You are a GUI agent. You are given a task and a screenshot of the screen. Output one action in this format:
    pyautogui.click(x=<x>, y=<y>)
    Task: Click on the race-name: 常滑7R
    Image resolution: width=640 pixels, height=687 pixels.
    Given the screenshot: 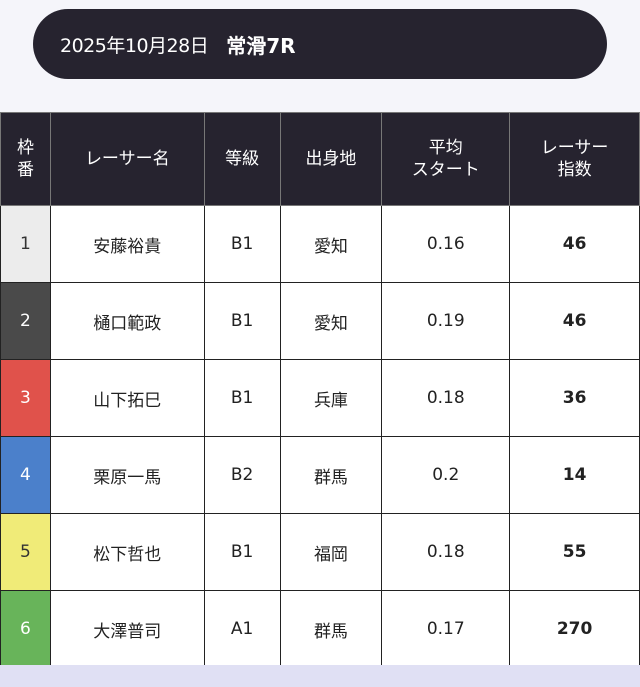 What is the action you would take?
    pyautogui.click(x=261, y=45)
    